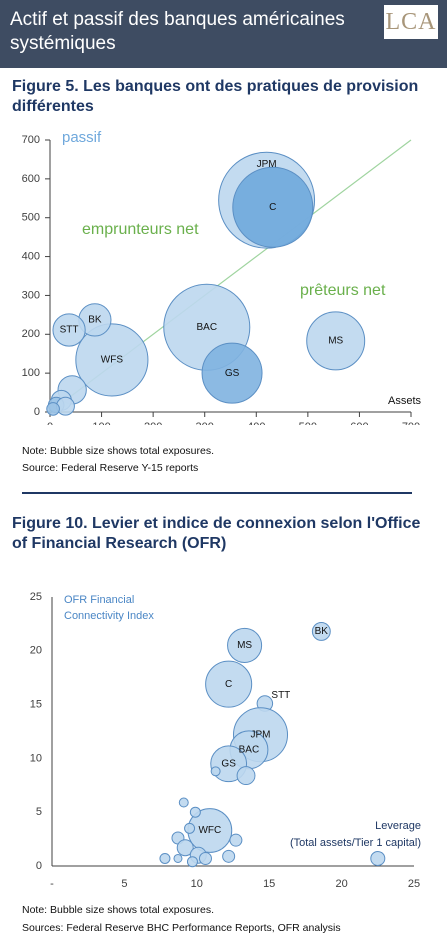 The height and width of the screenshot is (948, 447). Describe the element at coordinates (39, 812) in the screenshot. I see `y-tick-label: 5` at that location.